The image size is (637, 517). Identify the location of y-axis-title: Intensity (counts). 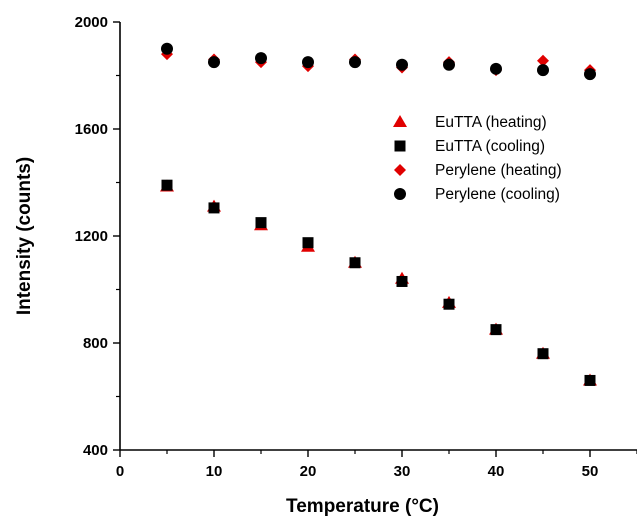
(24, 236).